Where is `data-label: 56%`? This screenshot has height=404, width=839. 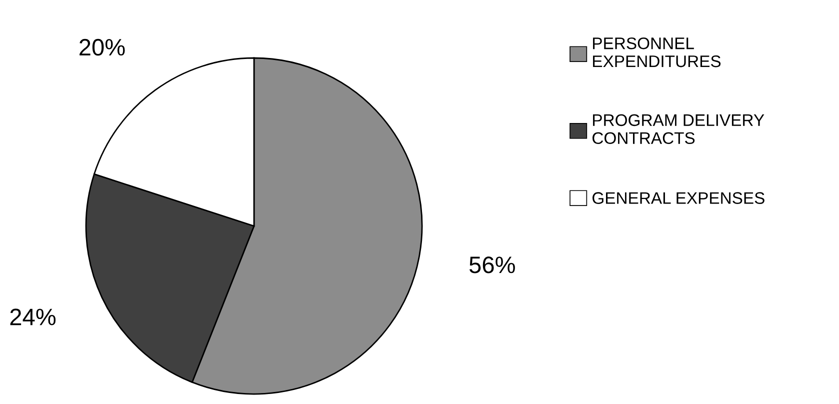
data-label: 56% is located at coordinates (492, 265).